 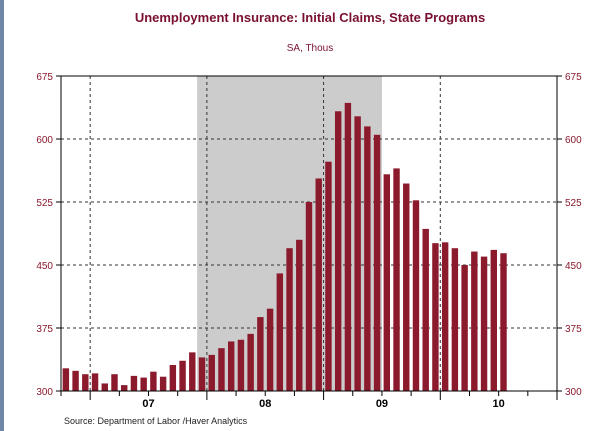 What do you see at coordinates (573, 140) in the screenshot?
I see `y-tick-label-right: 600` at bounding box center [573, 140].